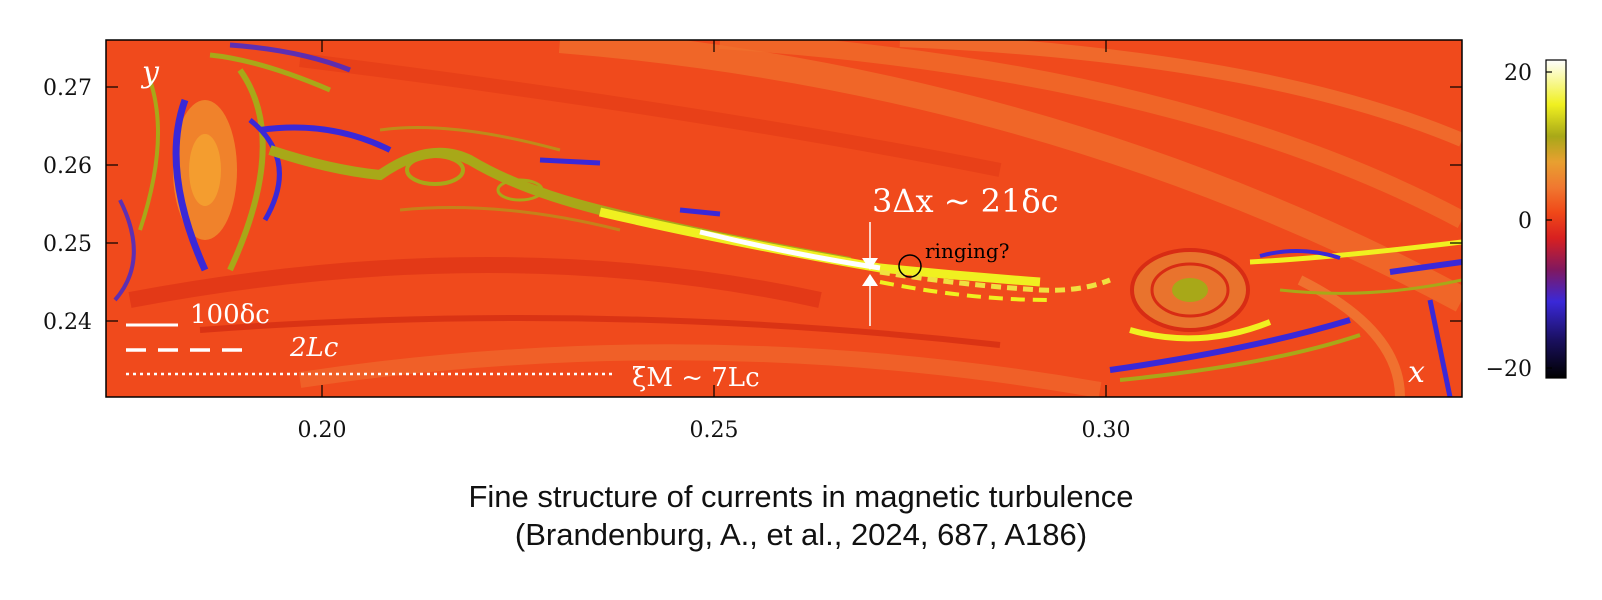 Image resolution: width=1602 pixels, height=600 pixels. Describe the element at coordinates (910, 266) in the screenshot. I see `ringing-marker-icon` at that location.